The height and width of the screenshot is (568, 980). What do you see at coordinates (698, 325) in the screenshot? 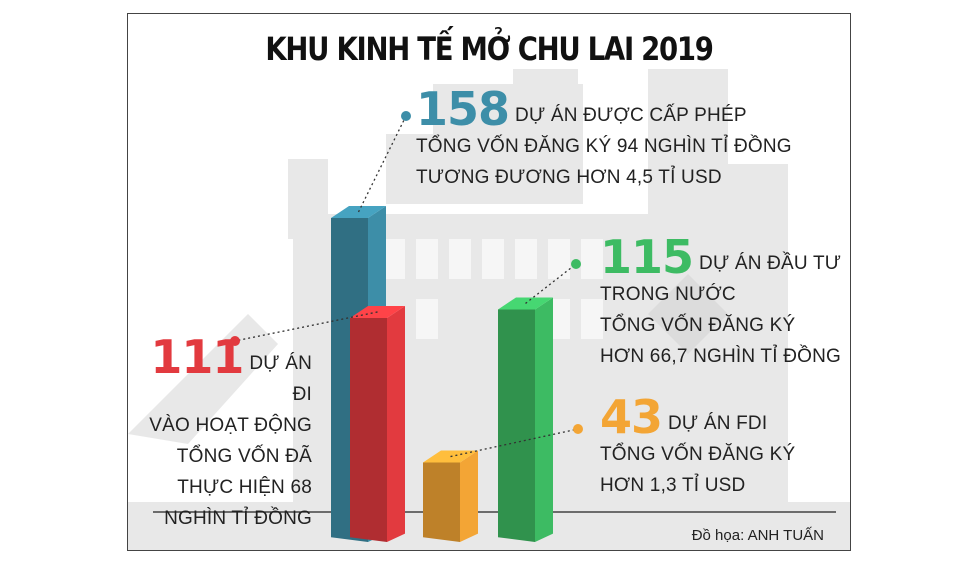
I see `detail-domestic-2: TỔNG VỐN ĐĂNG KÝ` at bounding box center [698, 325].